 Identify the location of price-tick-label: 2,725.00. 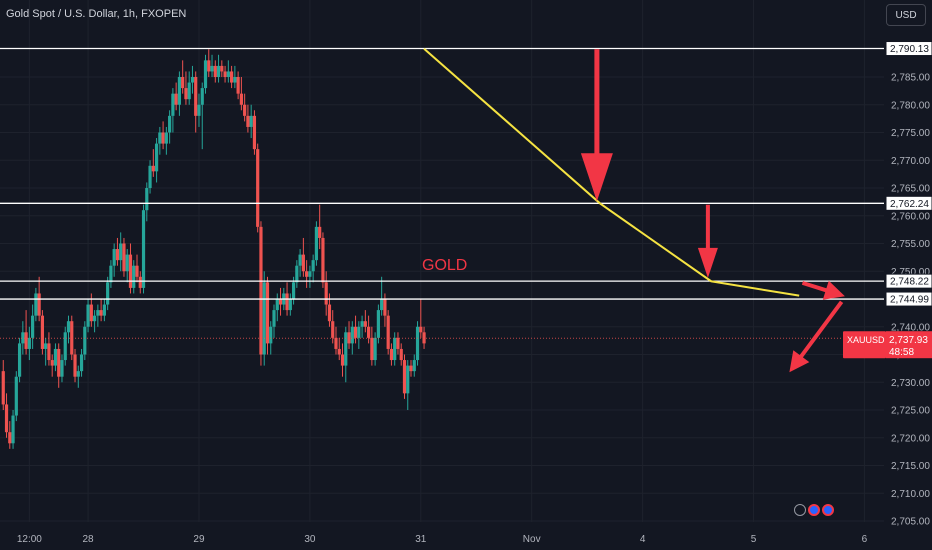
(910, 411).